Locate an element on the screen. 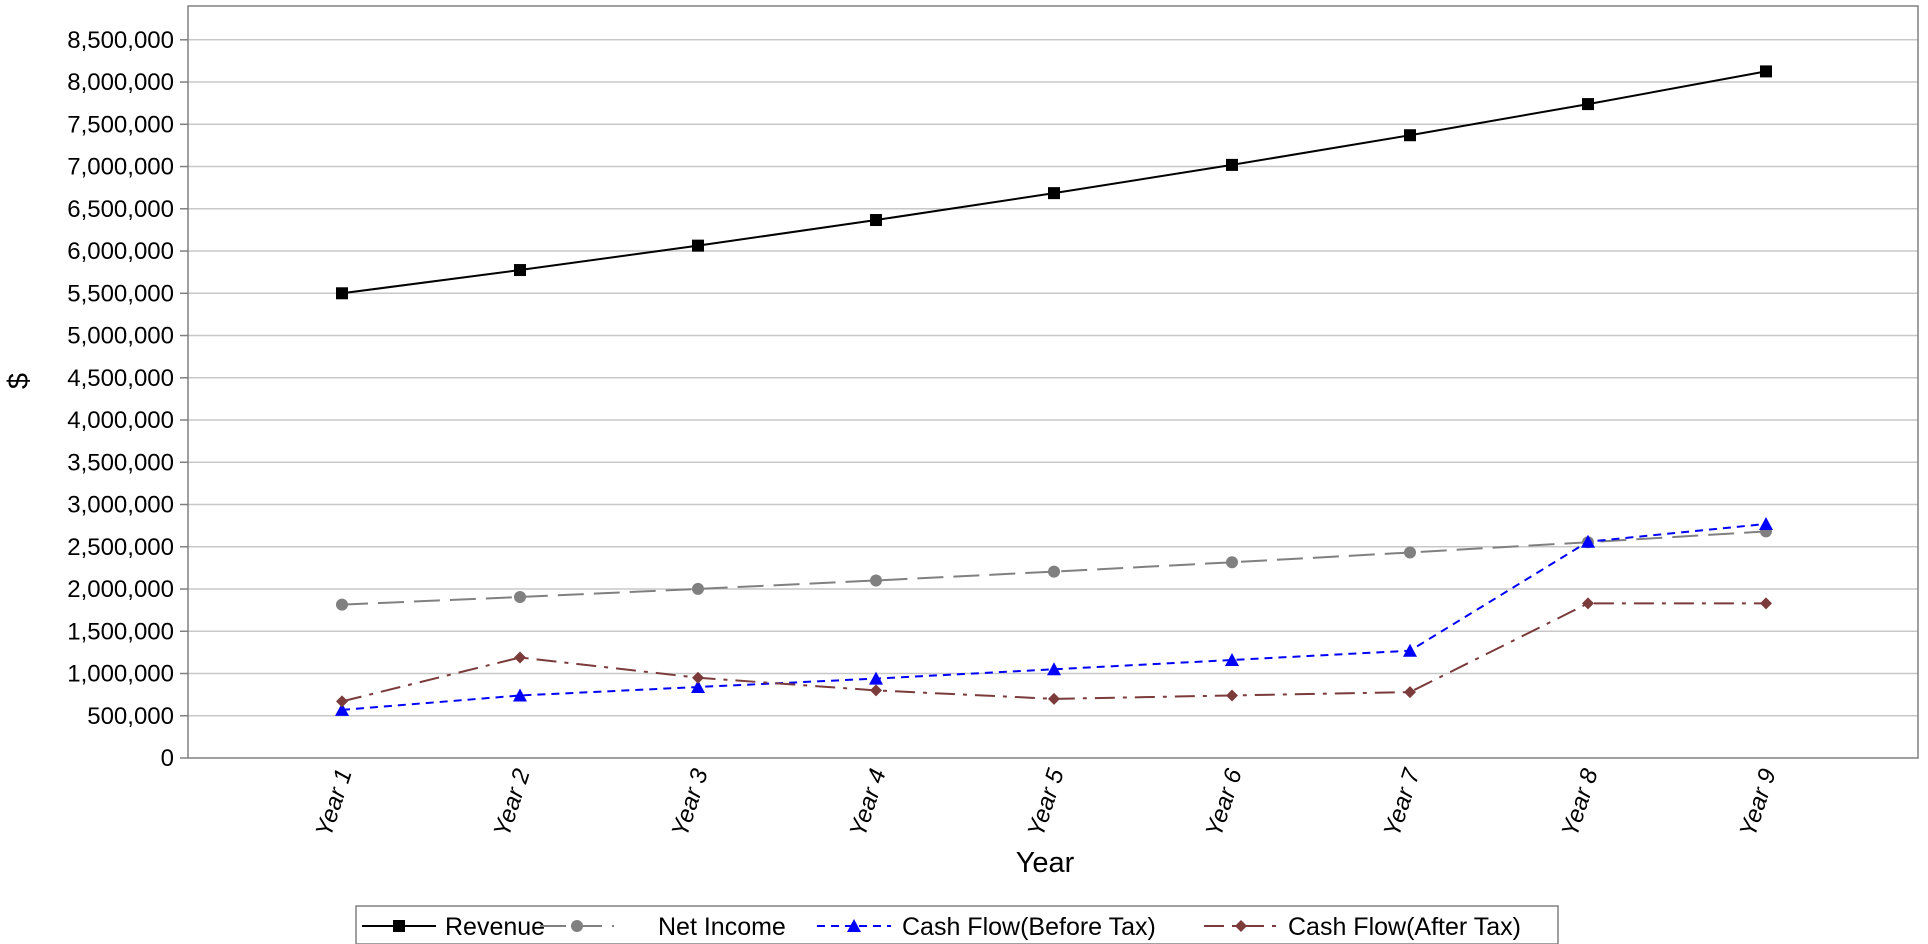  y-tick-label: 1,500,000 is located at coordinates (120, 631).